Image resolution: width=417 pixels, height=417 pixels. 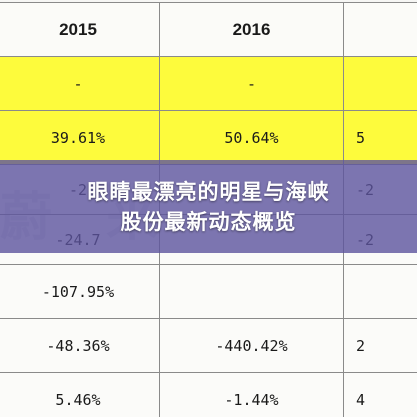 I want to click on banner-title-line-2: 股份最新动态概览, so click(x=208, y=221).